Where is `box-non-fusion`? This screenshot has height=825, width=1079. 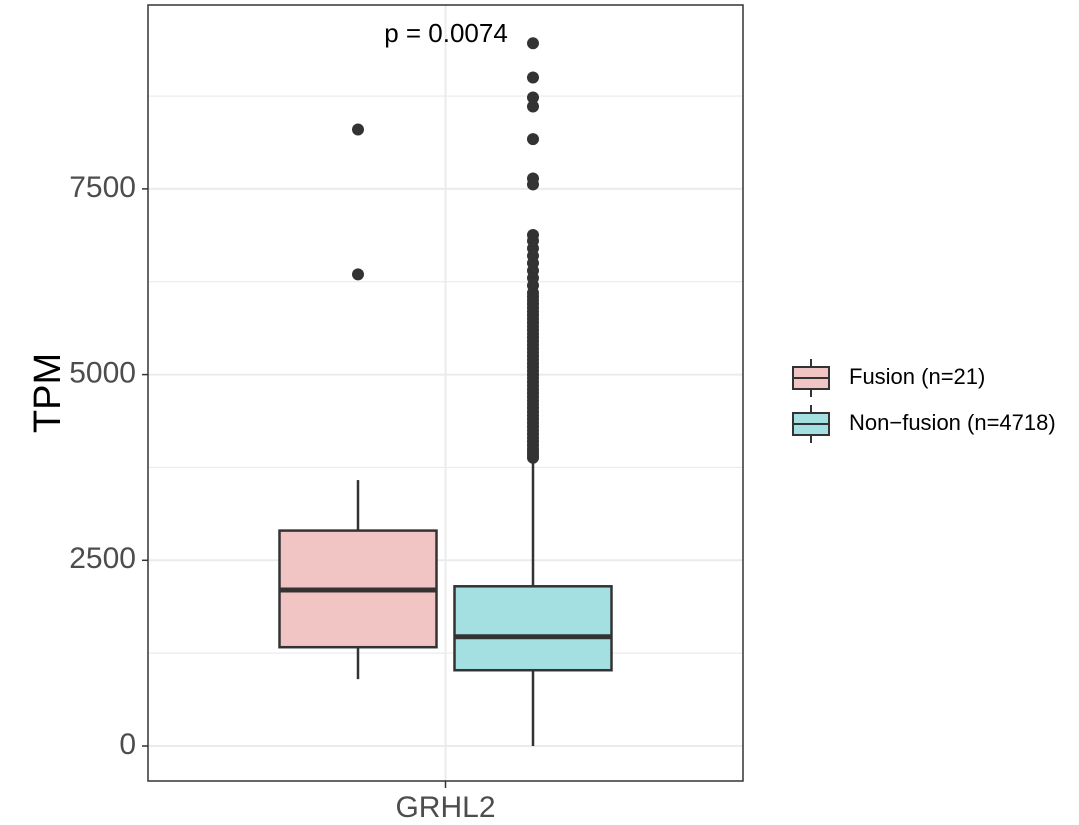 box-non-fusion is located at coordinates (533, 603).